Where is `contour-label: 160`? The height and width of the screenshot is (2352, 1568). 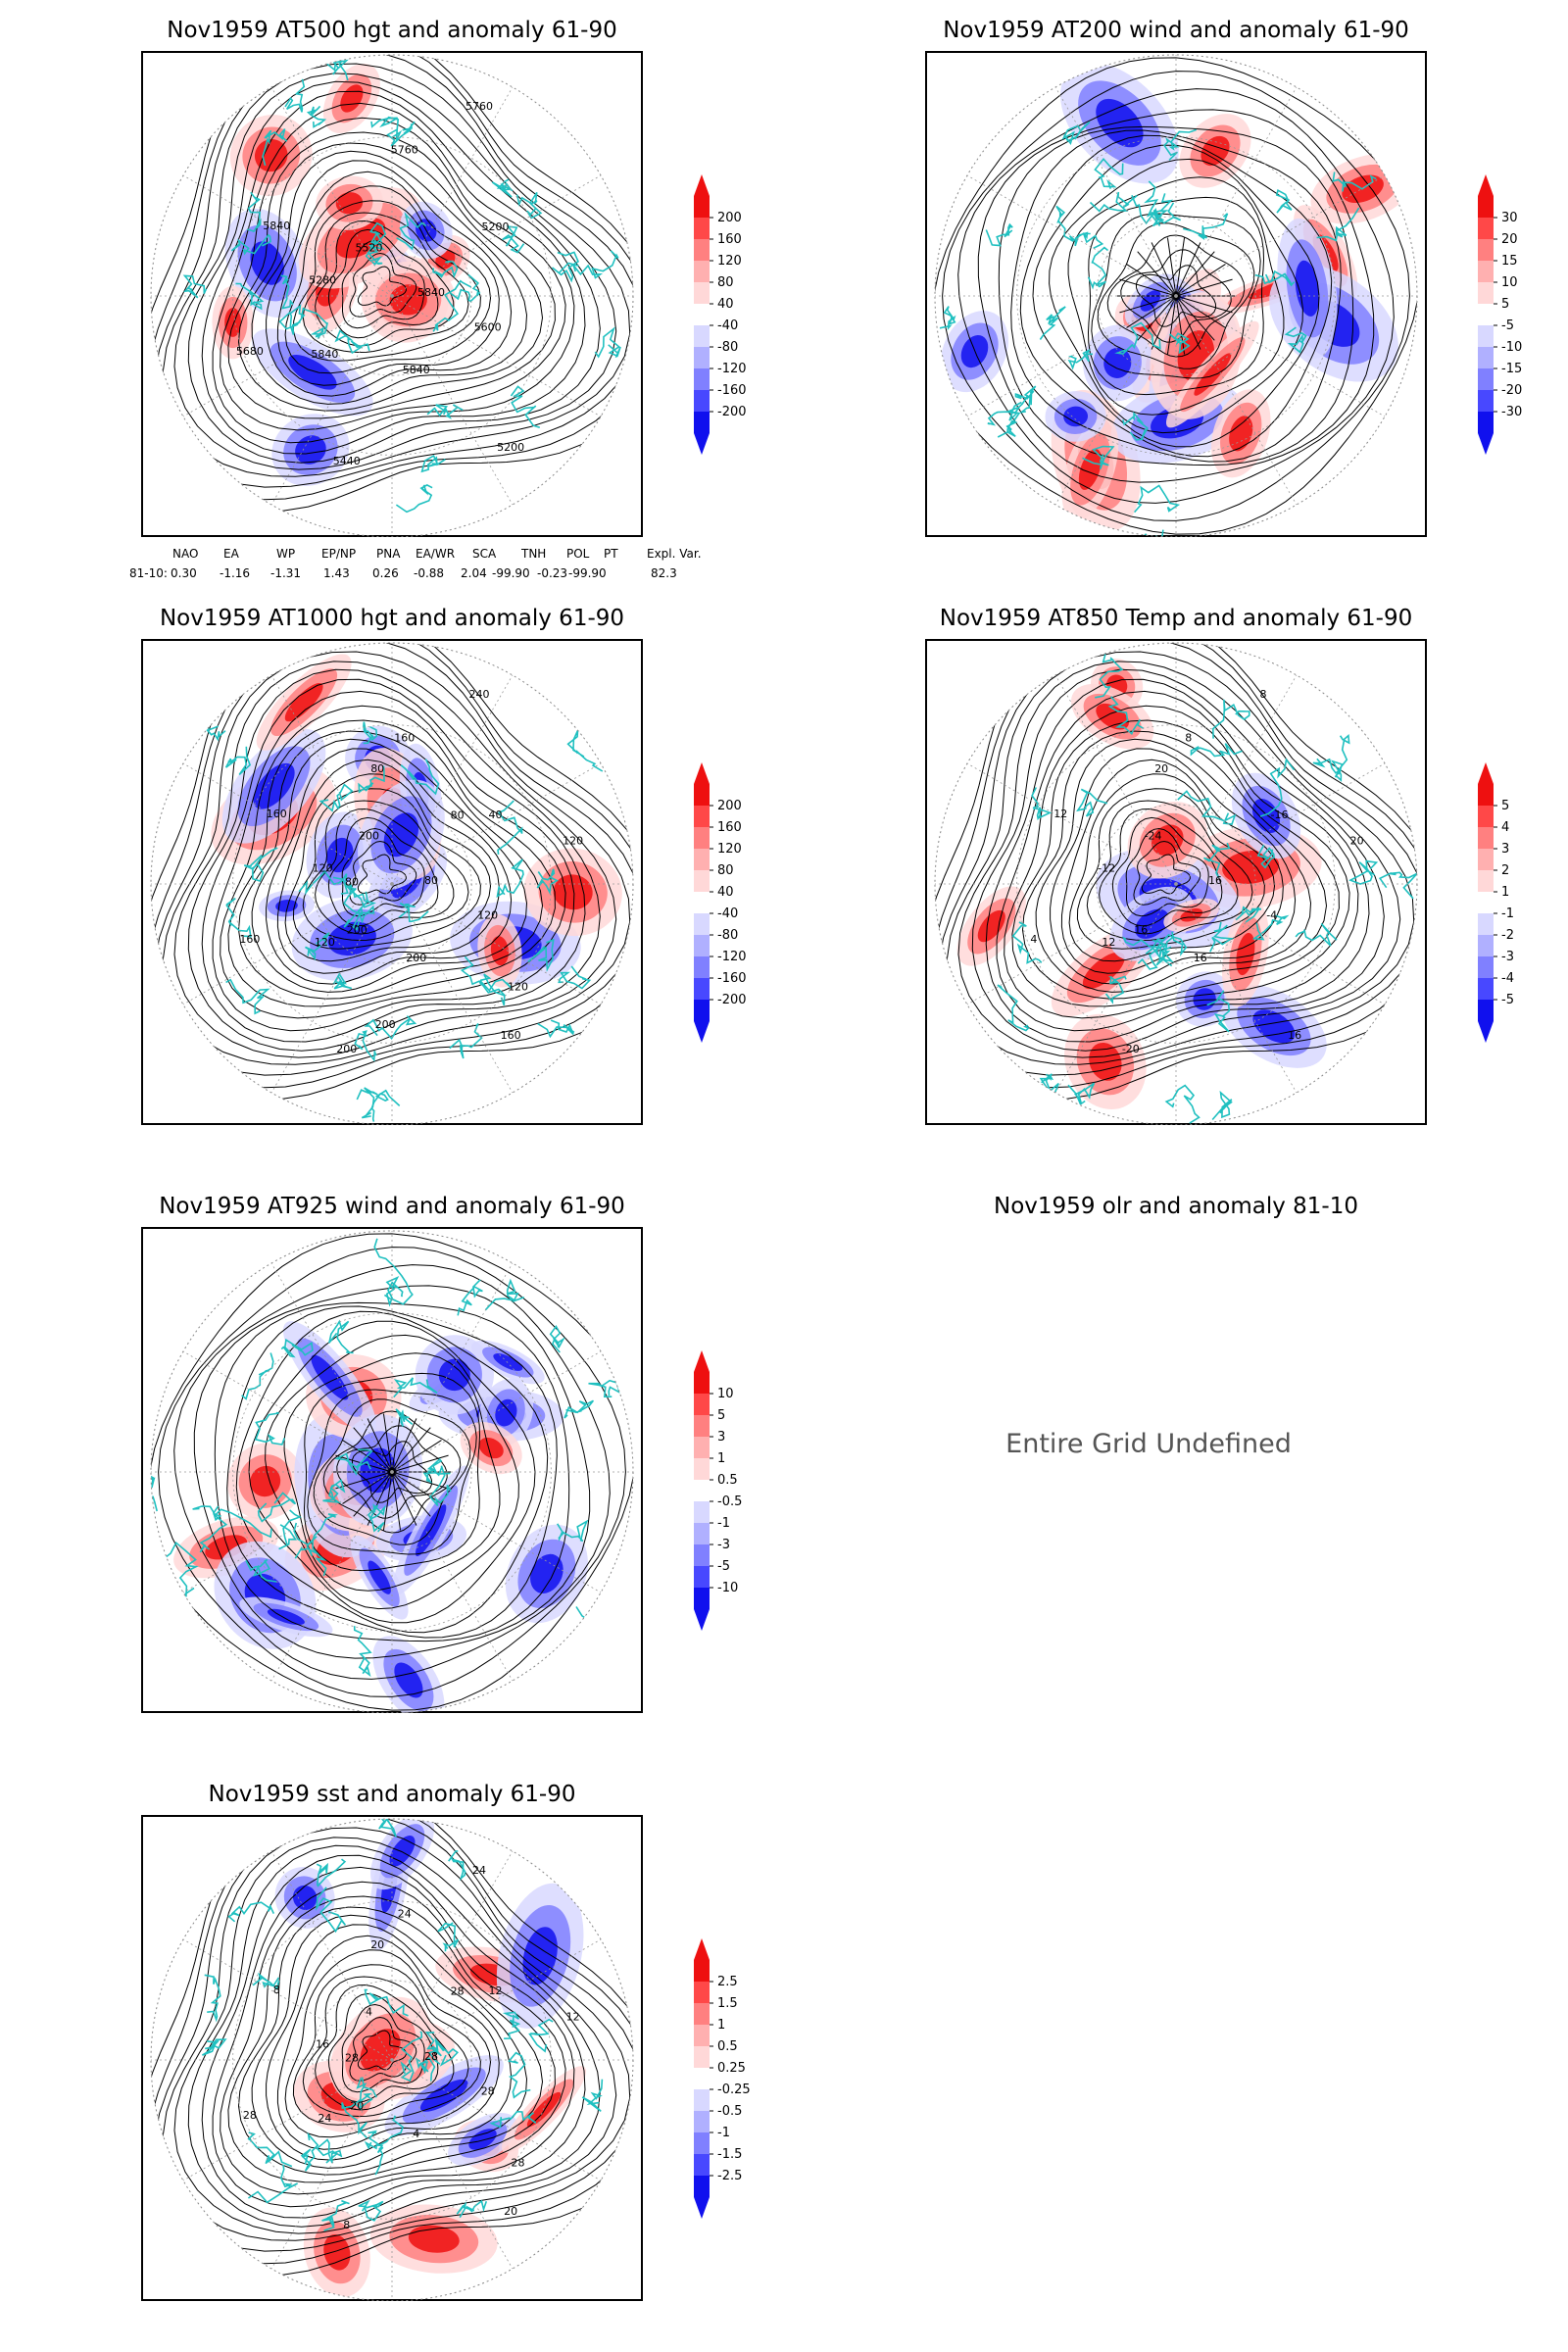 contour-label: 160 is located at coordinates (511, 1035).